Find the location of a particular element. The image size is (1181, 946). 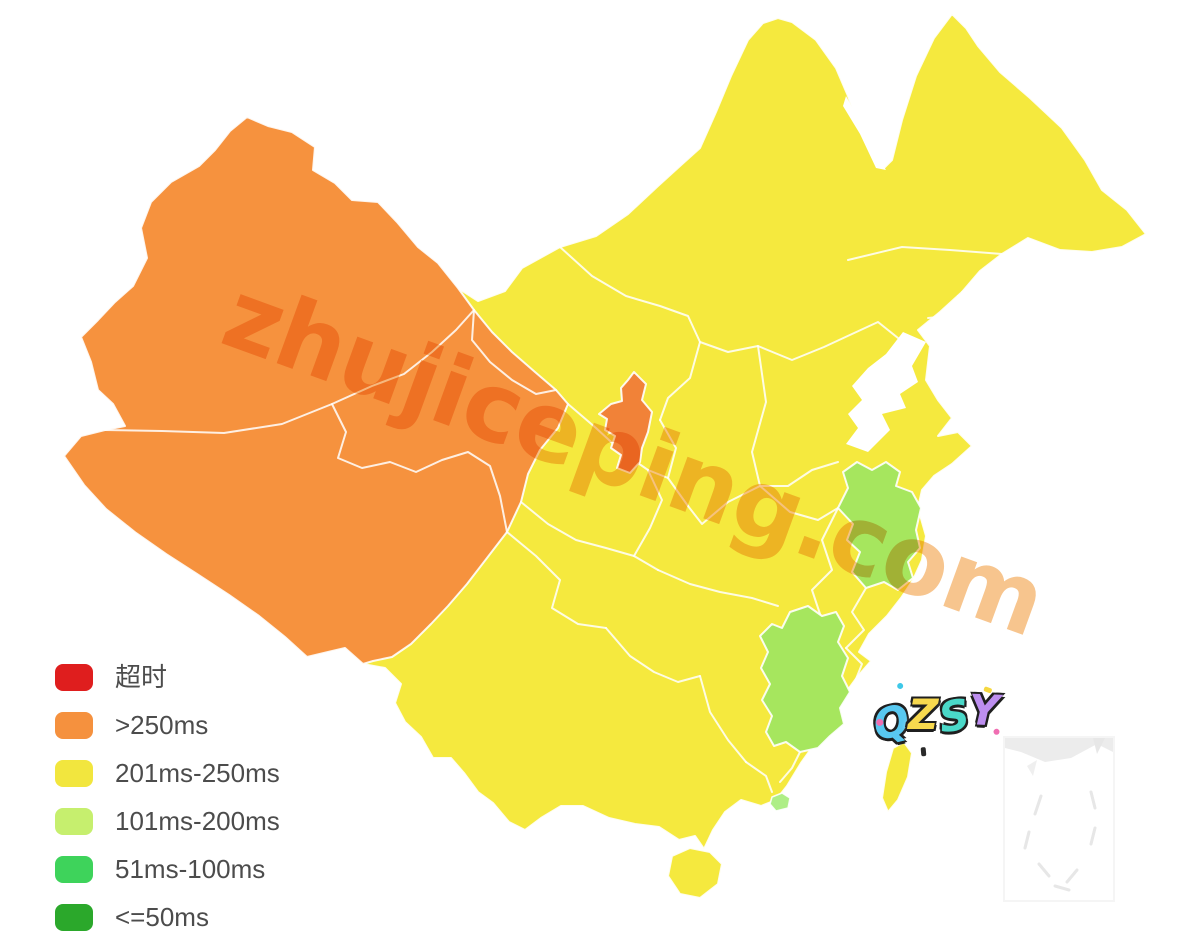

sticker-letter-z: Z is located at coordinates (923, 715).